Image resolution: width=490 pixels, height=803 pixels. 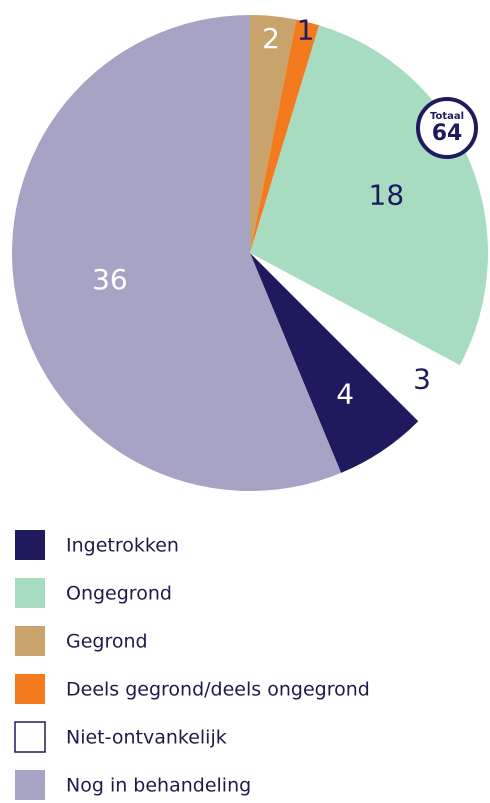 I want to click on slice-label: 18, so click(x=387, y=195).